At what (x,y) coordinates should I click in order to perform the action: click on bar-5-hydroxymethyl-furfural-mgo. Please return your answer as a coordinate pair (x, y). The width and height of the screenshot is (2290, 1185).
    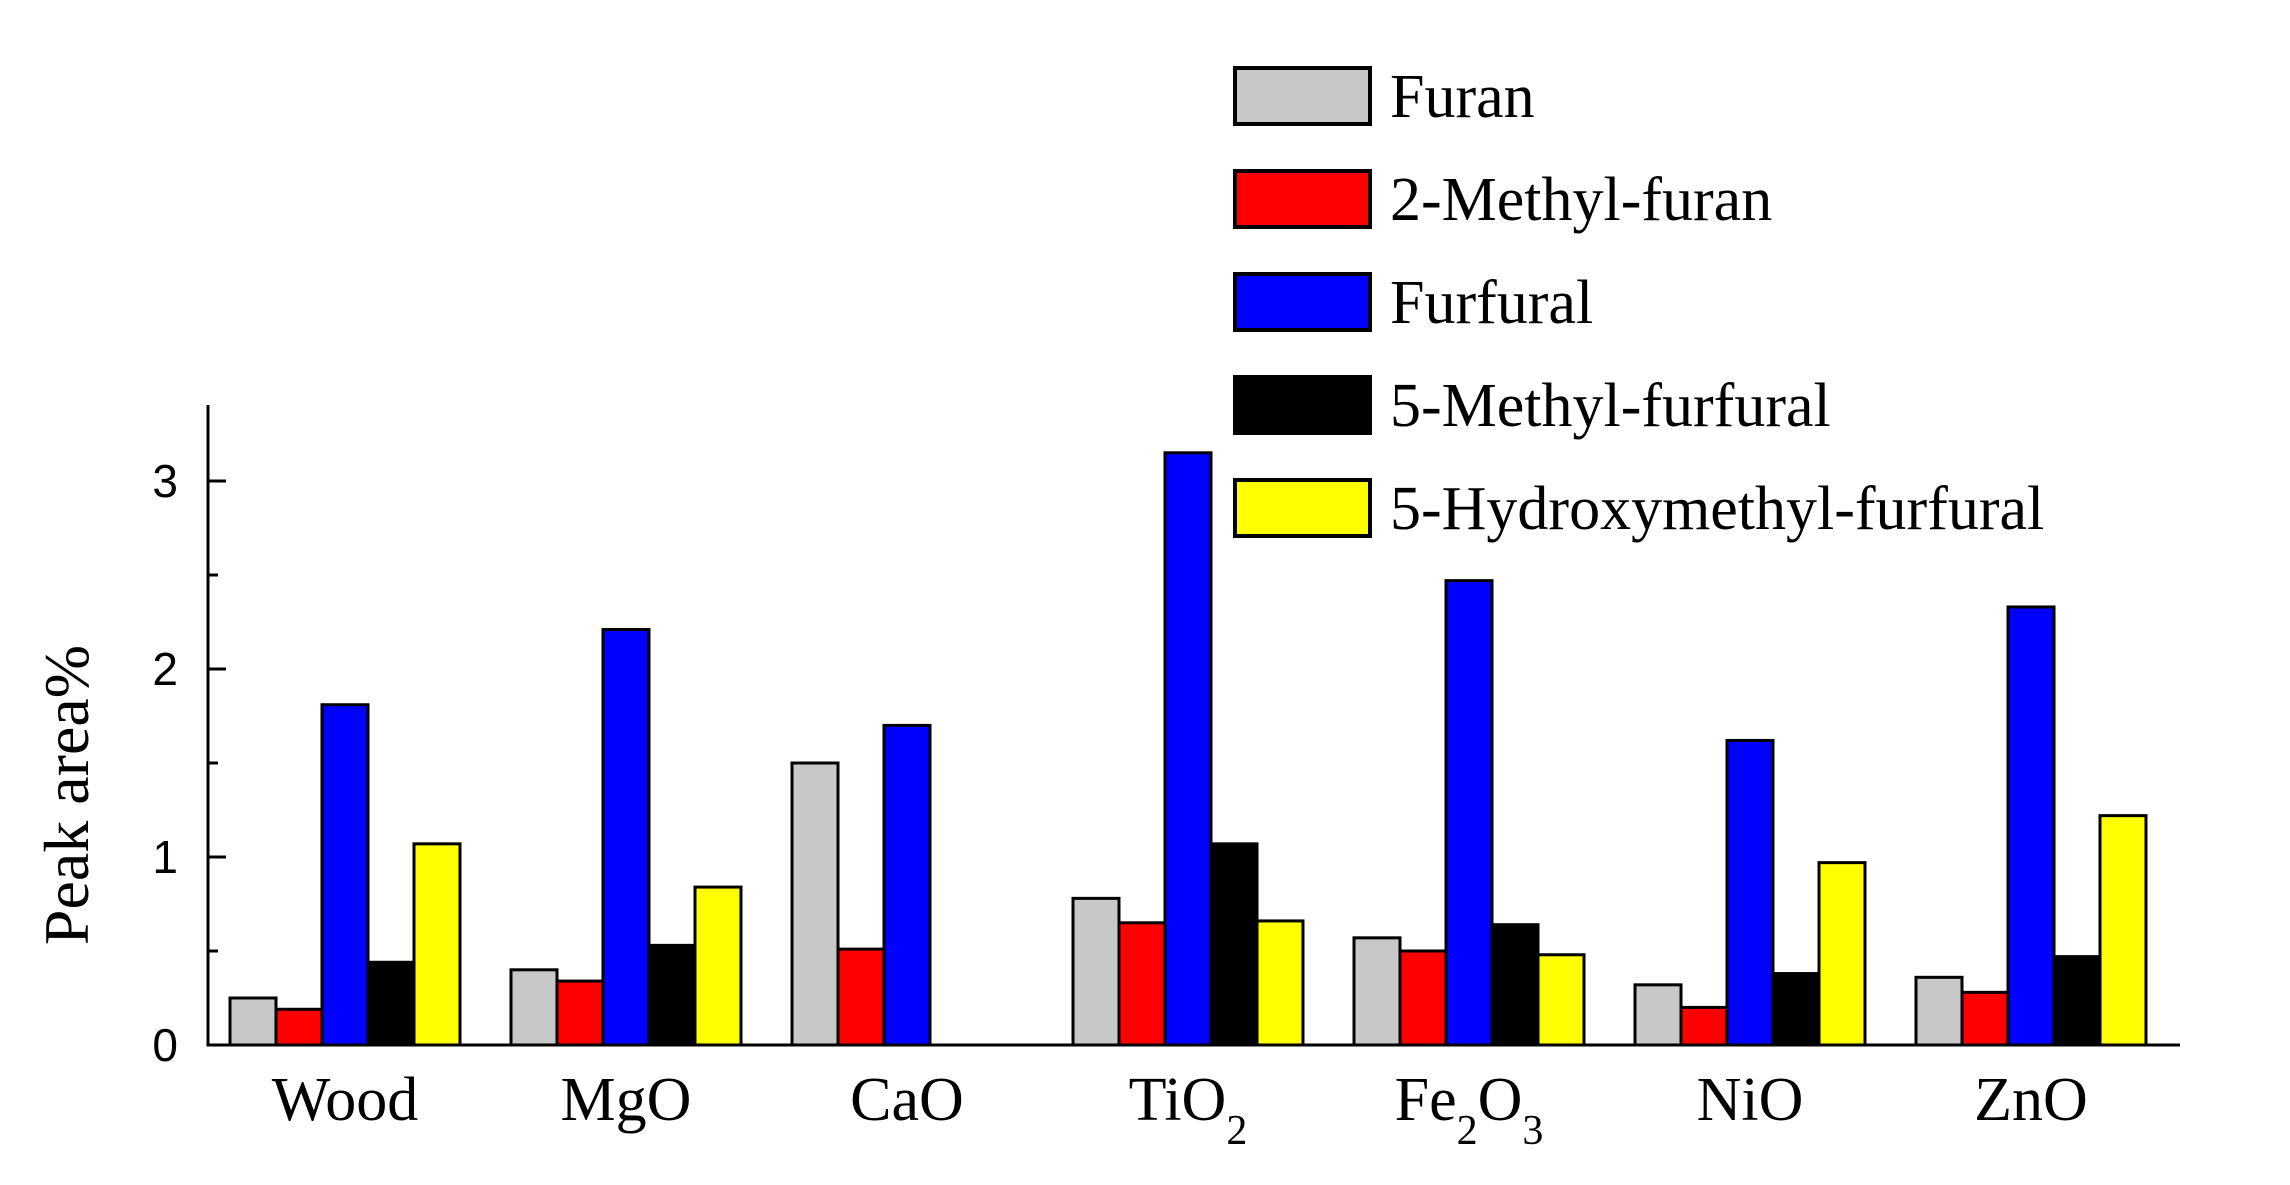
    Looking at the image, I should click on (718, 966).